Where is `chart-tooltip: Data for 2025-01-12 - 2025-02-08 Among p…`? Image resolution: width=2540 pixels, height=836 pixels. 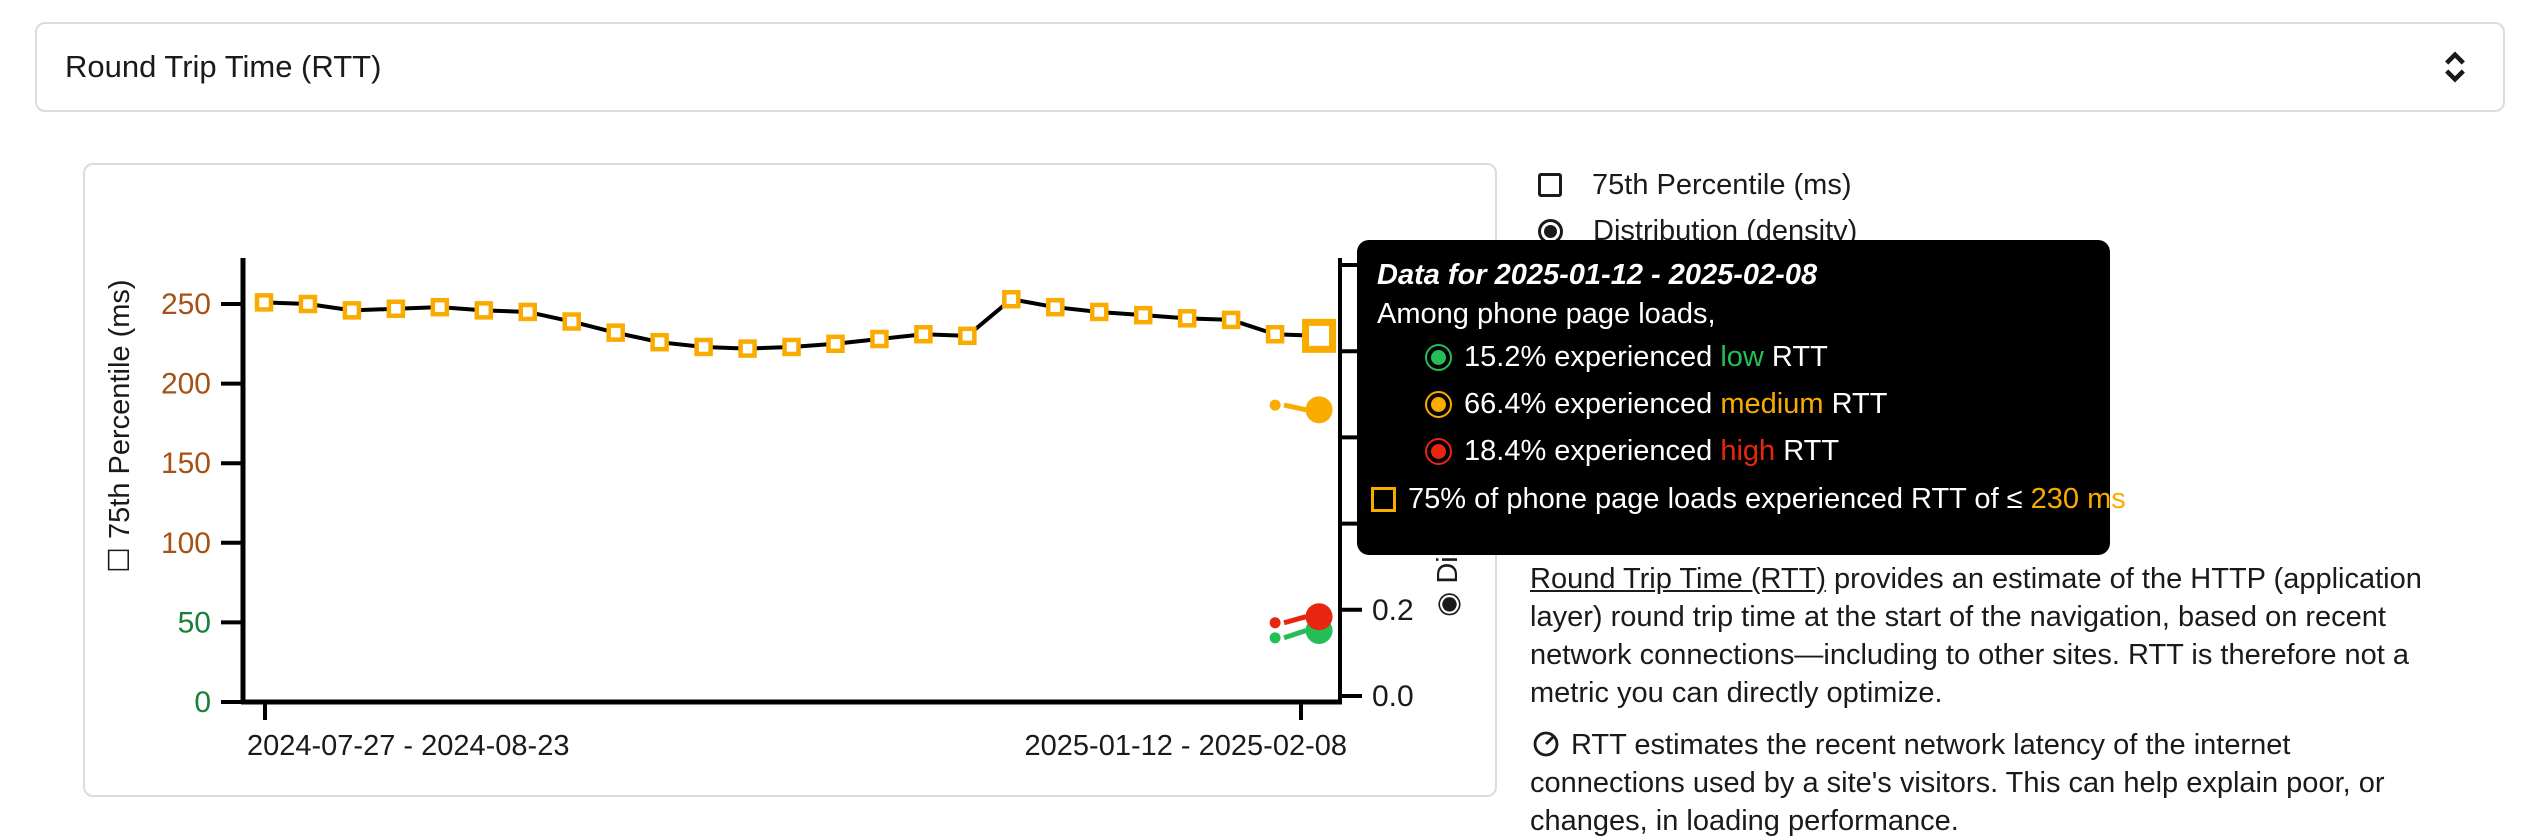 chart-tooltip: Data for 2025-01-12 - 2025-02-08 Among p… is located at coordinates (1741, 397).